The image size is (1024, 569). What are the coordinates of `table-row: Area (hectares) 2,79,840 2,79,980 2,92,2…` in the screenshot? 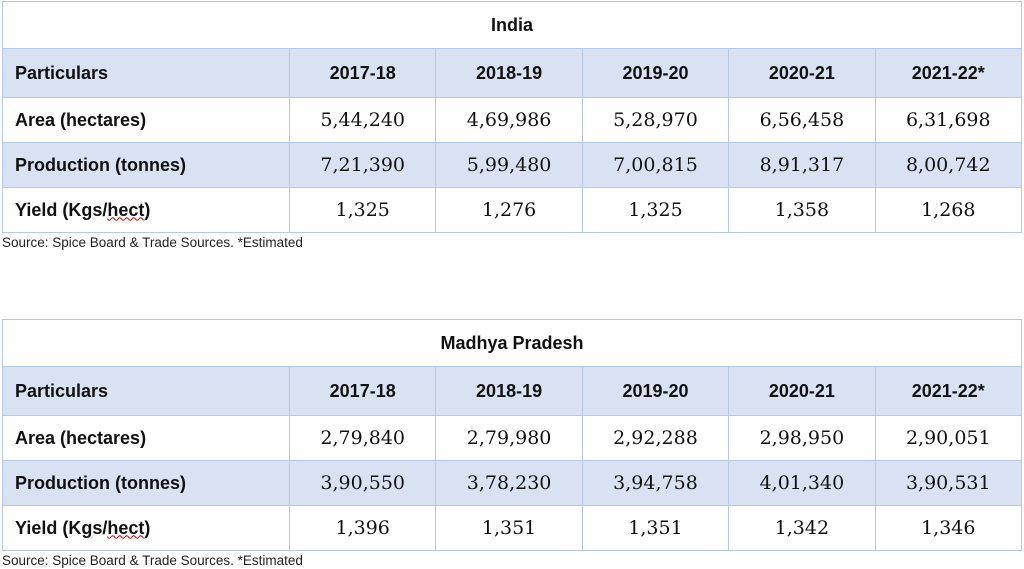 It's located at (512, 438).